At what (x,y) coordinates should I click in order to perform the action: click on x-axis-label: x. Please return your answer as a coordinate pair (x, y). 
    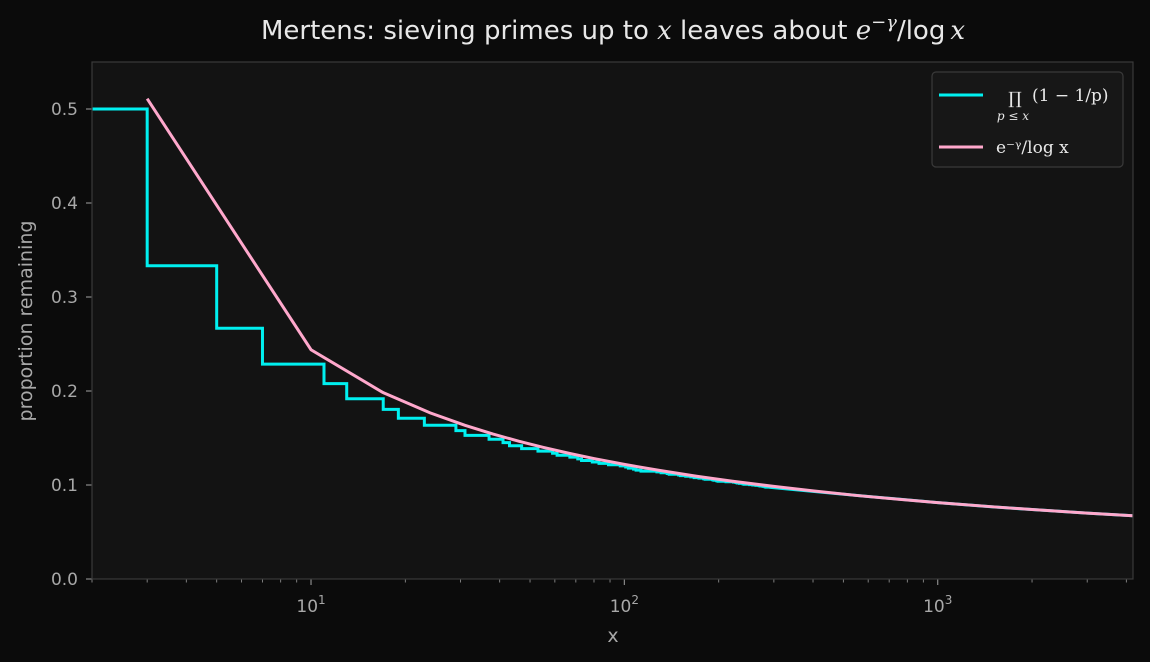
    Looking at the image, I should click on (612, 636).